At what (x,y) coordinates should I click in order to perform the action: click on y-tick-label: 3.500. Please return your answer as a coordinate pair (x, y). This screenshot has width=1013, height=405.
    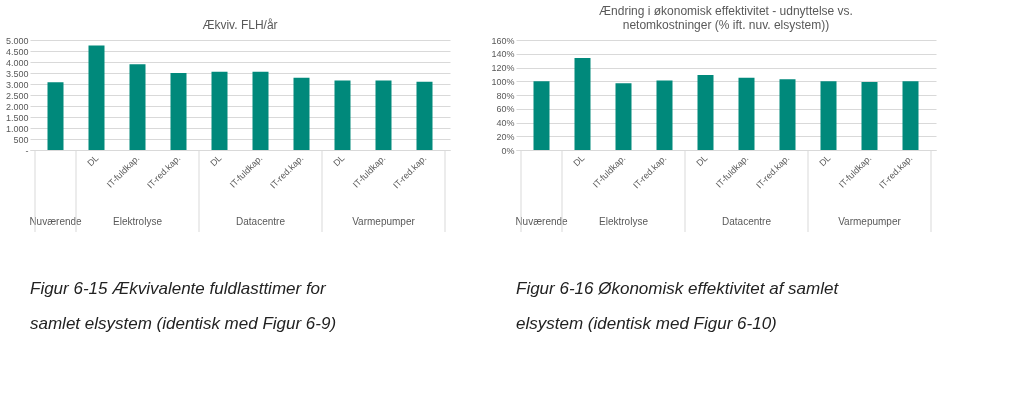
    Looking at the image, I should click on (17, 73).